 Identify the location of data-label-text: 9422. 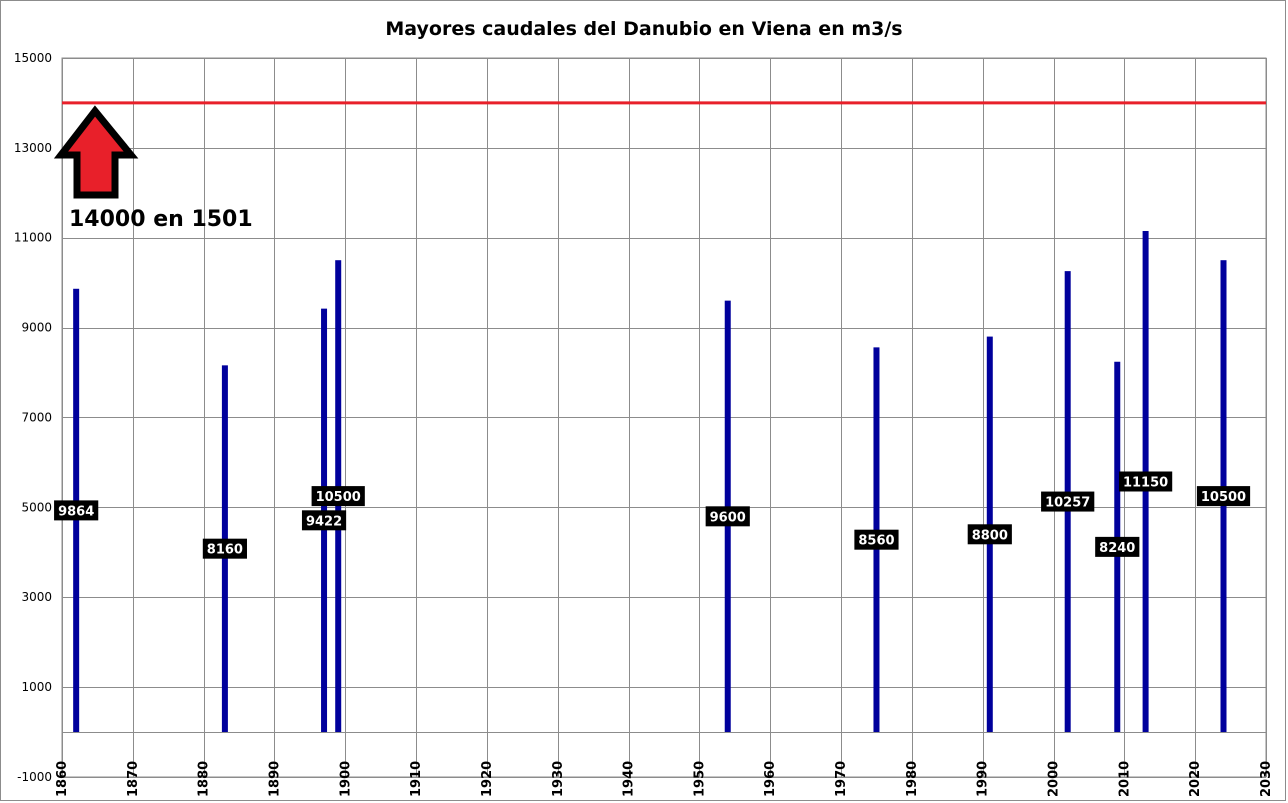
(324, 521).